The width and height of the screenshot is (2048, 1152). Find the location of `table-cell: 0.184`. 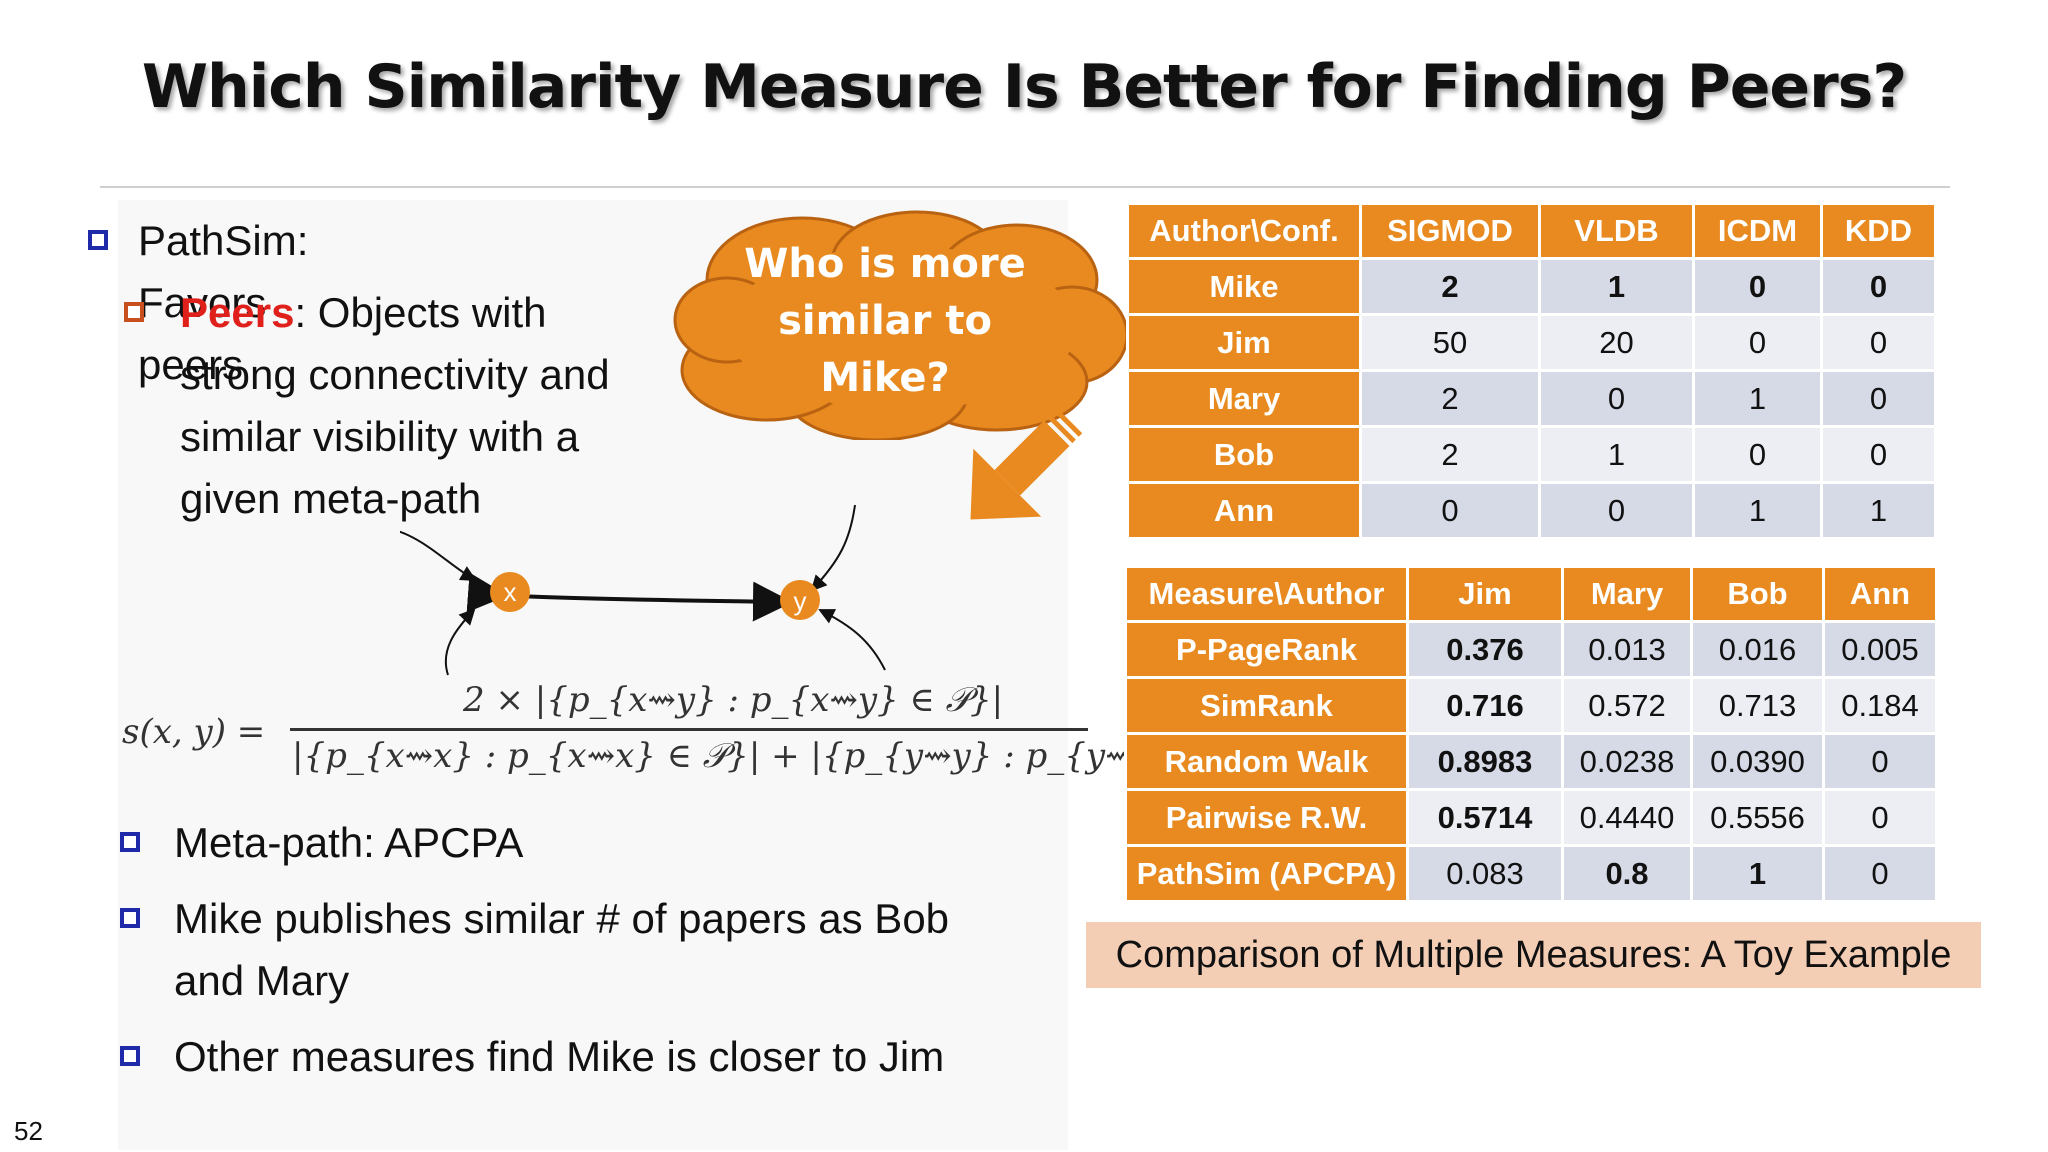

table-cell: 0.184 is located at coordinates (1880, 705).